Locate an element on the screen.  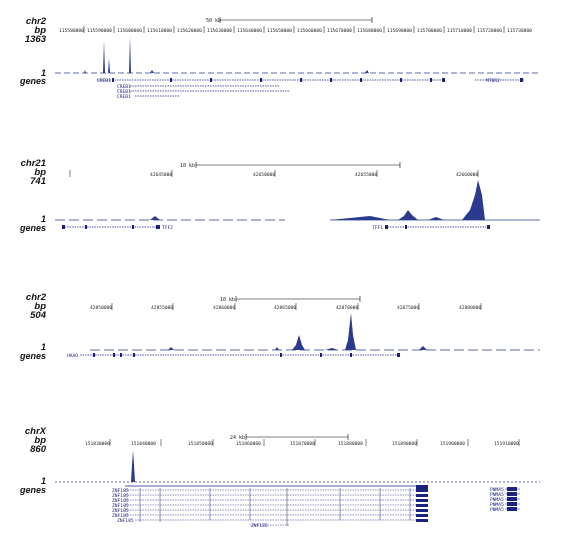
gene-track: TFF2 TFF1 is located at coordinates (276, 228).